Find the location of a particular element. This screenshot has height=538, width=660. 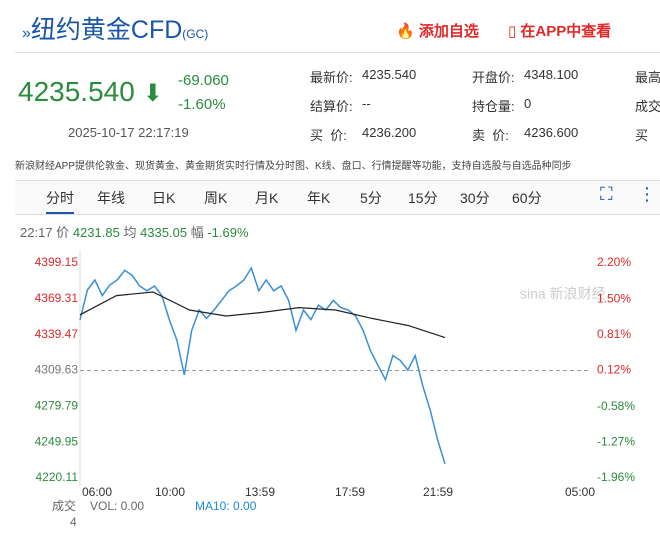

y-tick-label: 4399.15 is located at coordinates (57, 262).